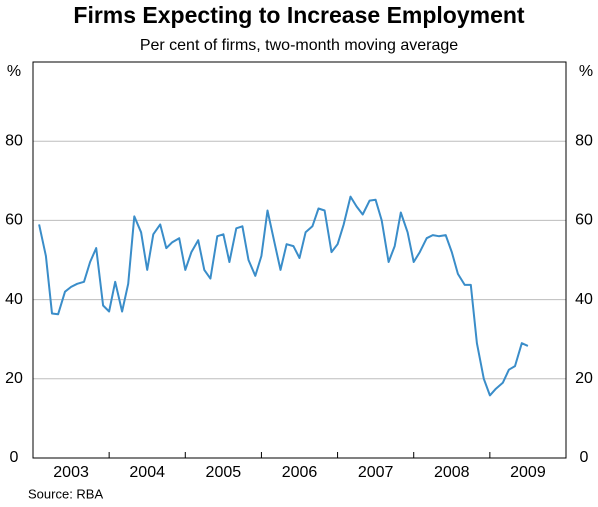  I want to click on x-tick-label: 2009, so click(528, 472).